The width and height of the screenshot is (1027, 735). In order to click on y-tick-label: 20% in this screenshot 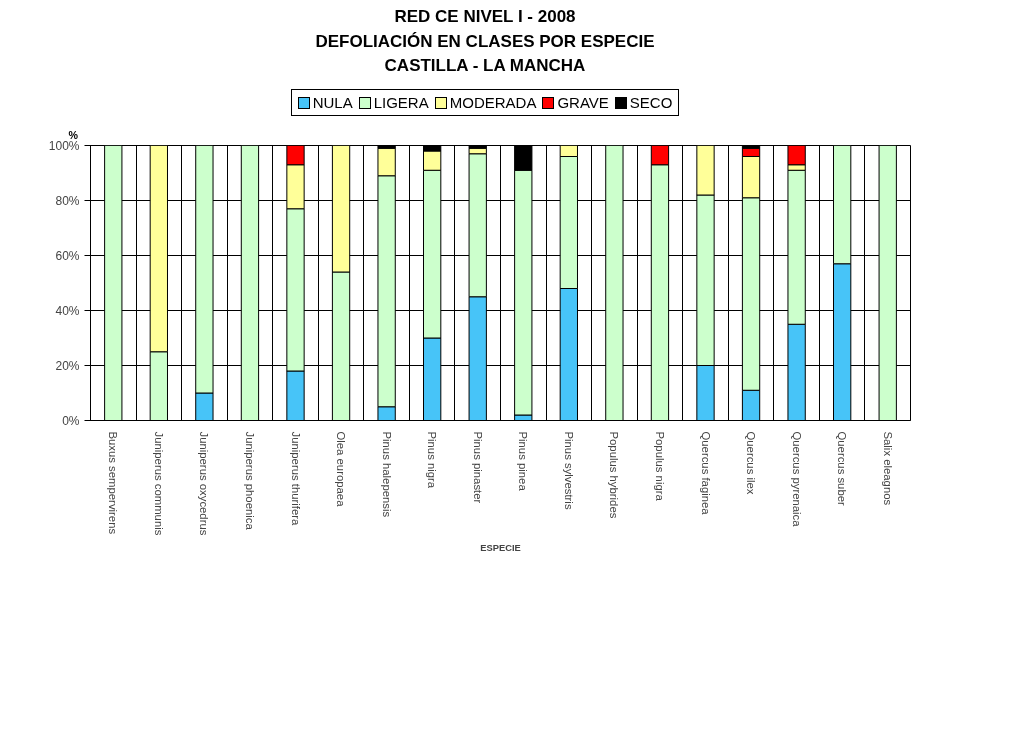, I will do `click(67, 365)`.